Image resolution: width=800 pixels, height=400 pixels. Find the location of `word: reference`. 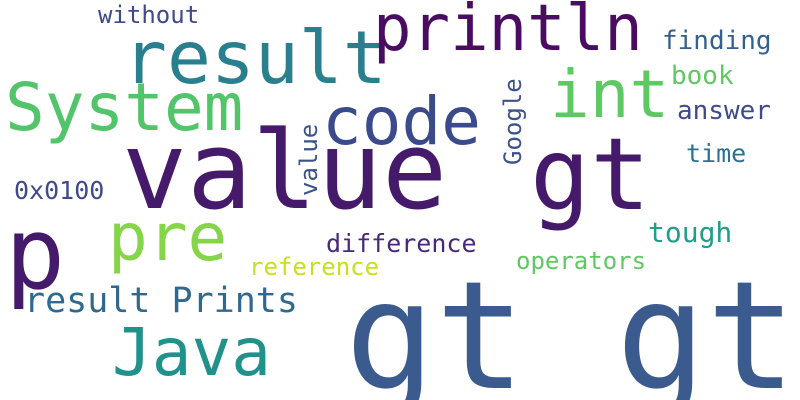

word: reference is located at coordinates (314, 267).